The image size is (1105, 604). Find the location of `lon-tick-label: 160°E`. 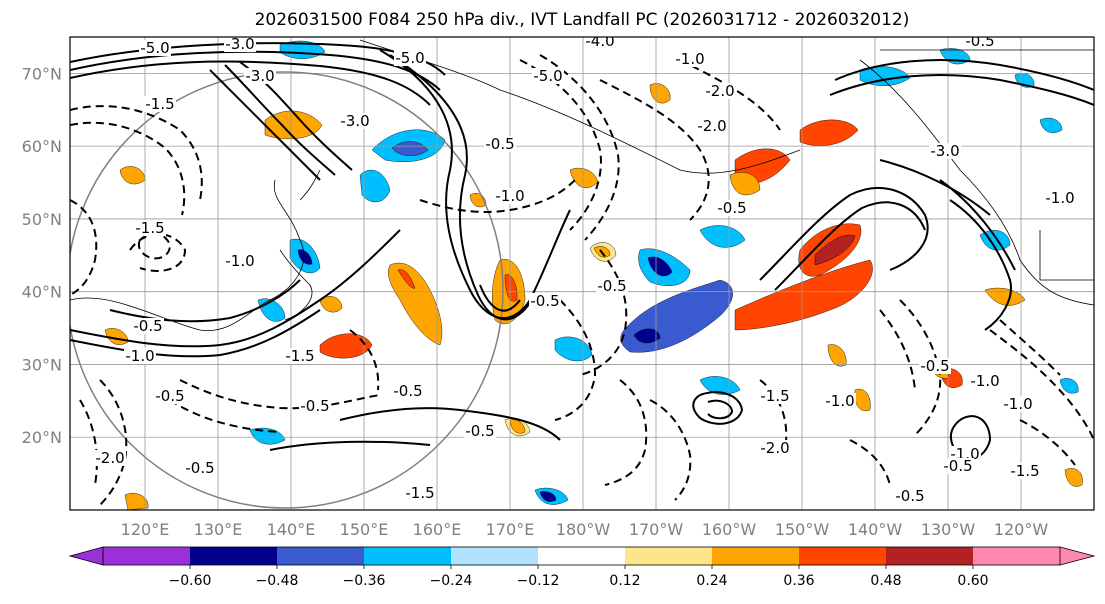

lon-tick-label: 160°E is located at coordinates (437, 529).